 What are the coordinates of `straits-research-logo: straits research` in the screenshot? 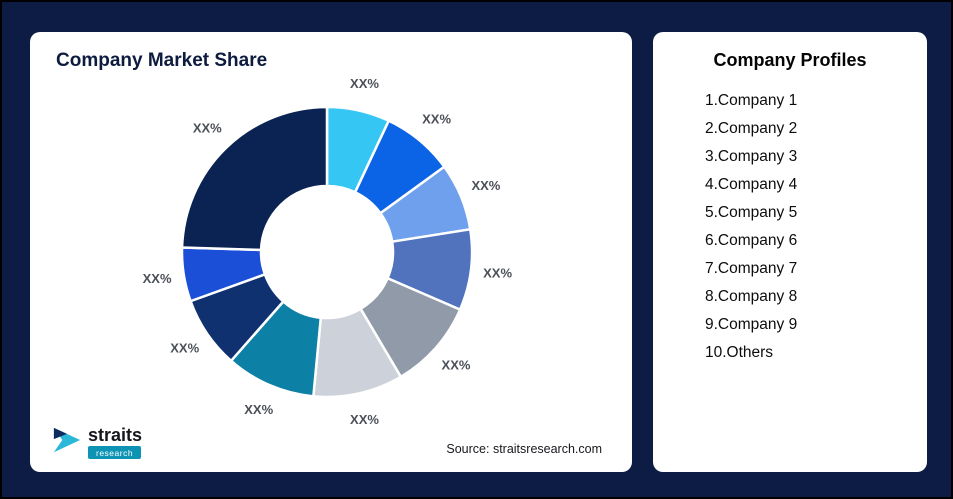 It's located at (97, 442).